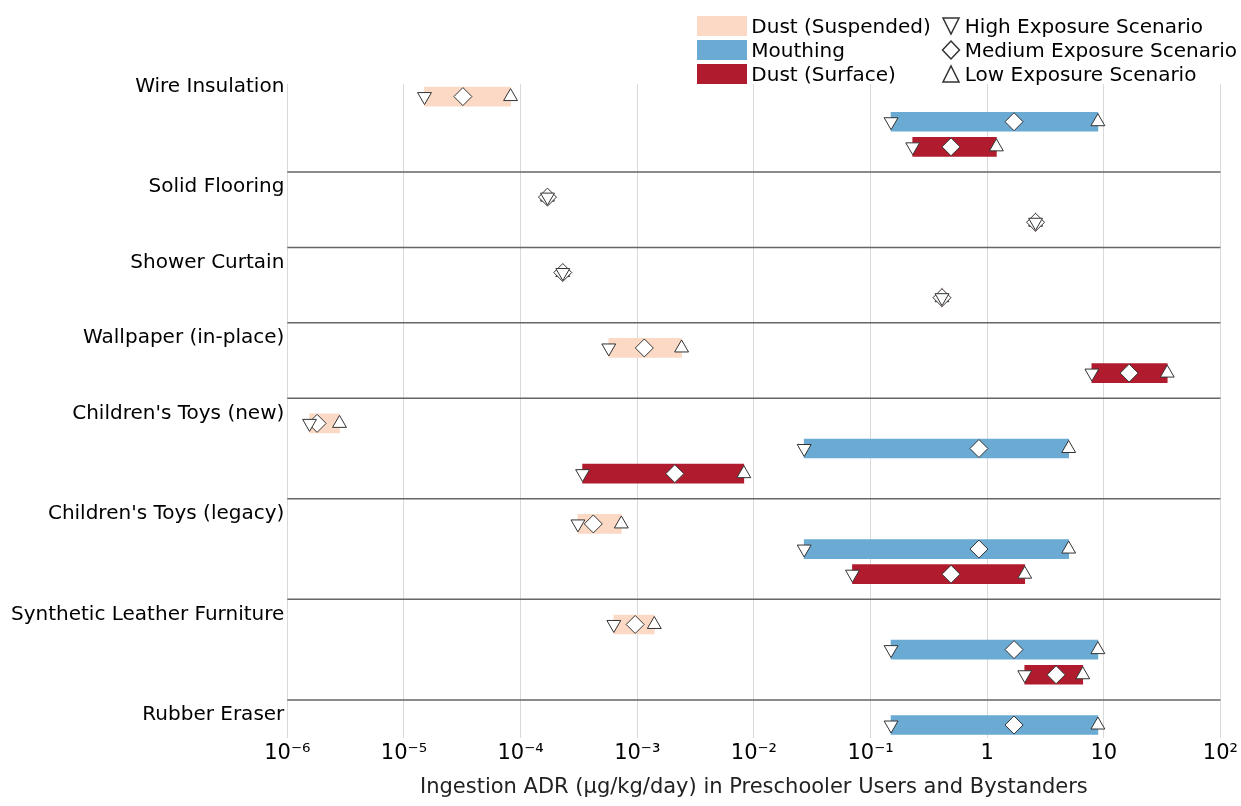 This screenshot has height=806, width=1241. Describe the element at coordinates (1080, 74) in the screenshot. I see `legend-label: Low Exposure Scenario` at that location.